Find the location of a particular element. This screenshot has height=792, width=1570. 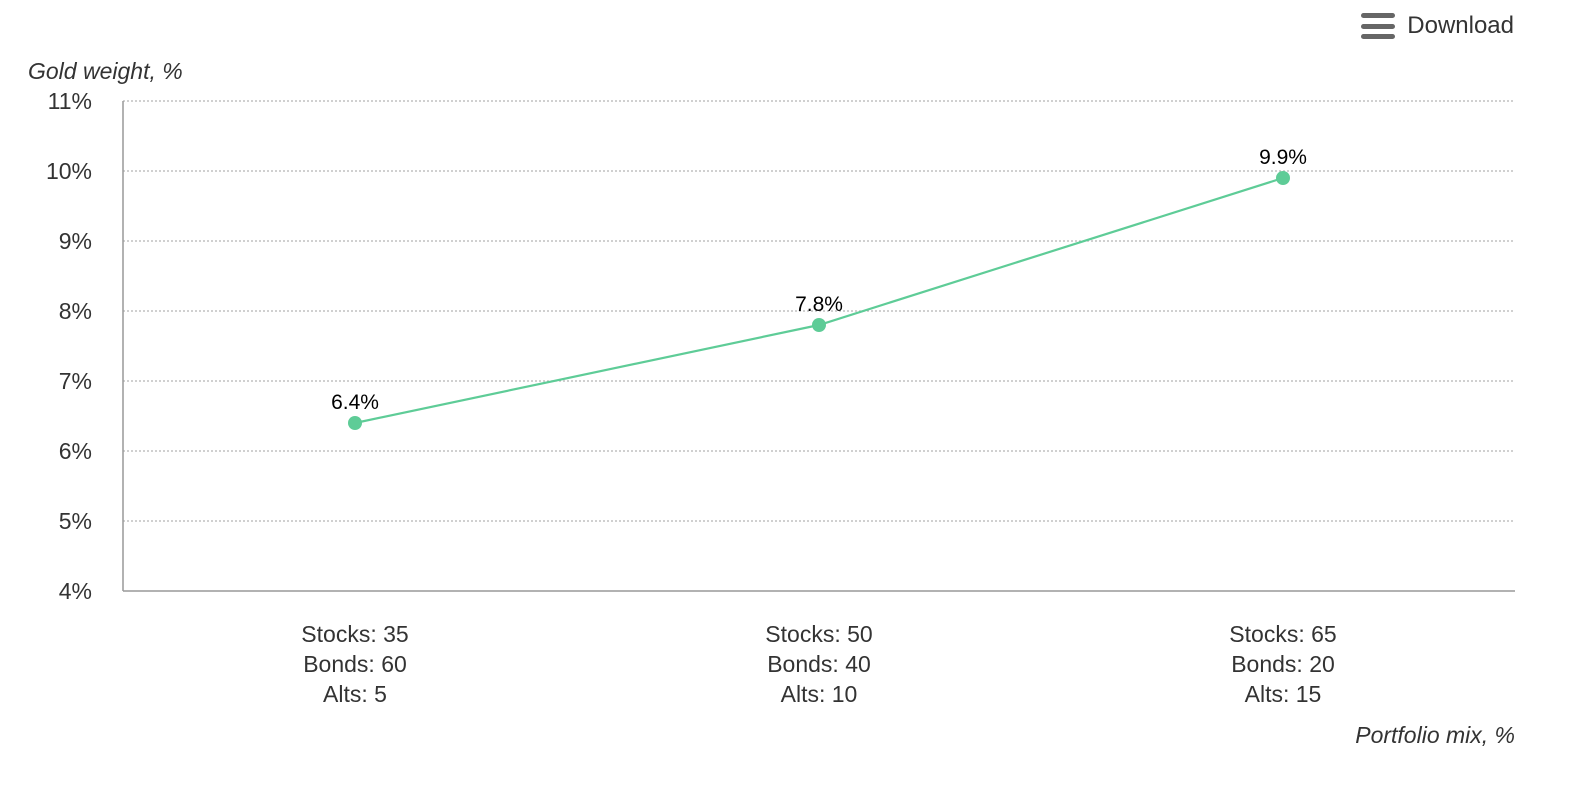

y-tick-label: 7% is located at coordinates (75, 381).